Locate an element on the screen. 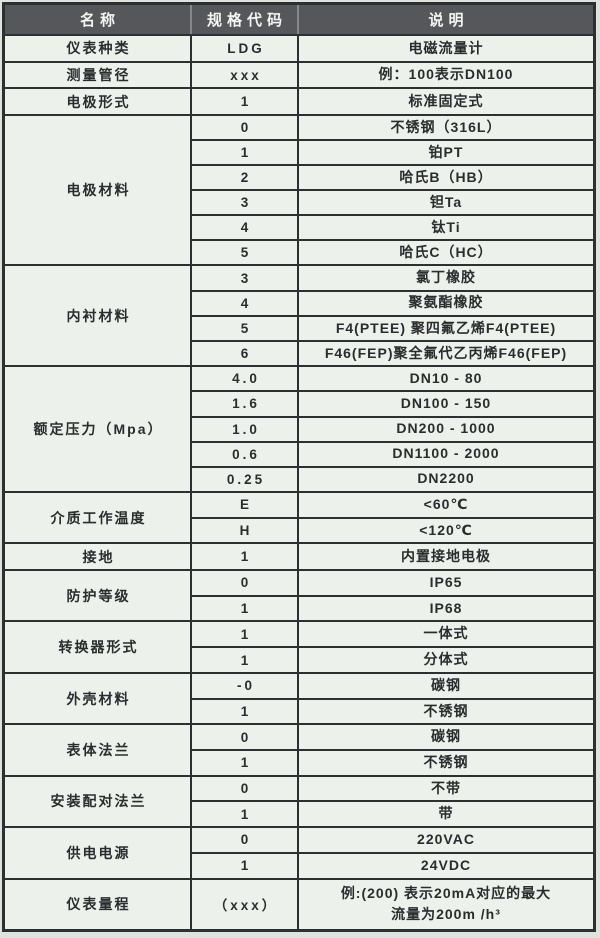 This screenshot has width=600, height=938. desc-cell: DN10 - 80 is located at coordinates (446, 378).